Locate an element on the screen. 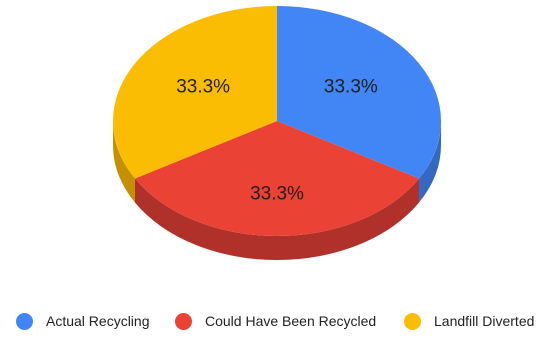  pie-label-2: 33.3% is located at coordinates (203, 86).